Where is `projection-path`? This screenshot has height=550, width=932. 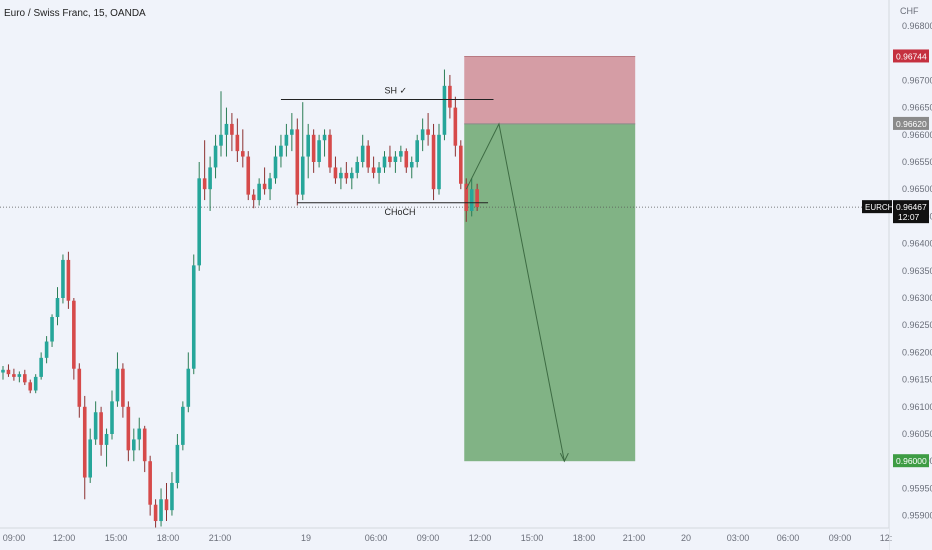 projection-path is located at coordinates (515, 292).